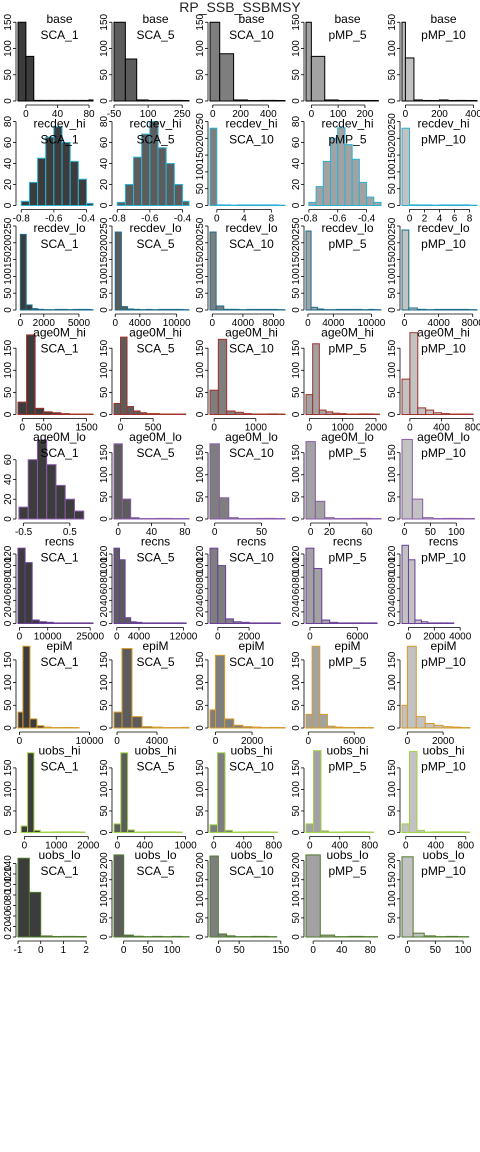 The image size is (480, 1152). Describe the element at coordinates (200, 225) in the screenshot. I see `y-tick-label: 250` at that location.